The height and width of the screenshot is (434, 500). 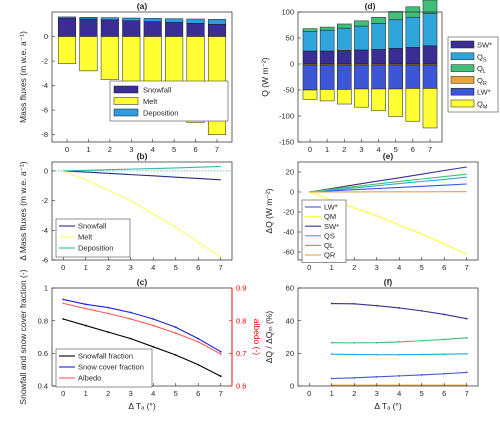 I want to click on line-QL, so click(x=388, y=183).